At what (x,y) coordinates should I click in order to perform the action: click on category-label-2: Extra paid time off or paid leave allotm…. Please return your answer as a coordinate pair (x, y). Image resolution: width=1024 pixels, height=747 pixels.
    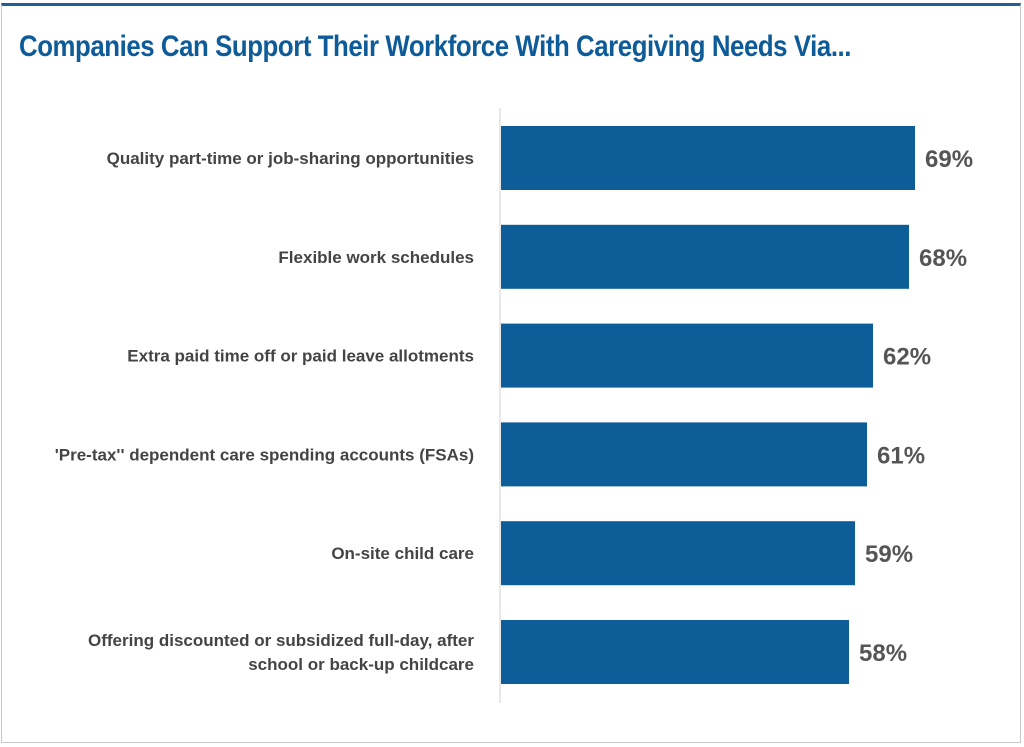
    Looking at the image, I should click on (300, 356).